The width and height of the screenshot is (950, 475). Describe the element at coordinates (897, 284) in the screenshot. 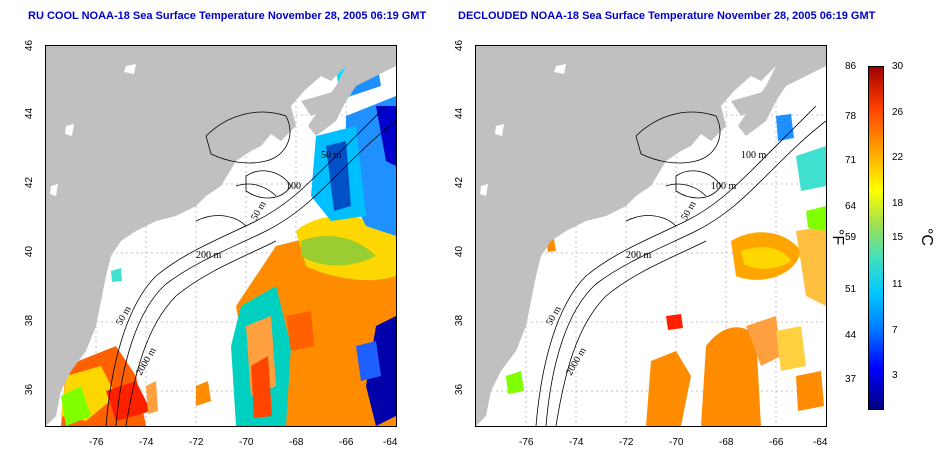

I see `celsius-tick: 11` at that location.